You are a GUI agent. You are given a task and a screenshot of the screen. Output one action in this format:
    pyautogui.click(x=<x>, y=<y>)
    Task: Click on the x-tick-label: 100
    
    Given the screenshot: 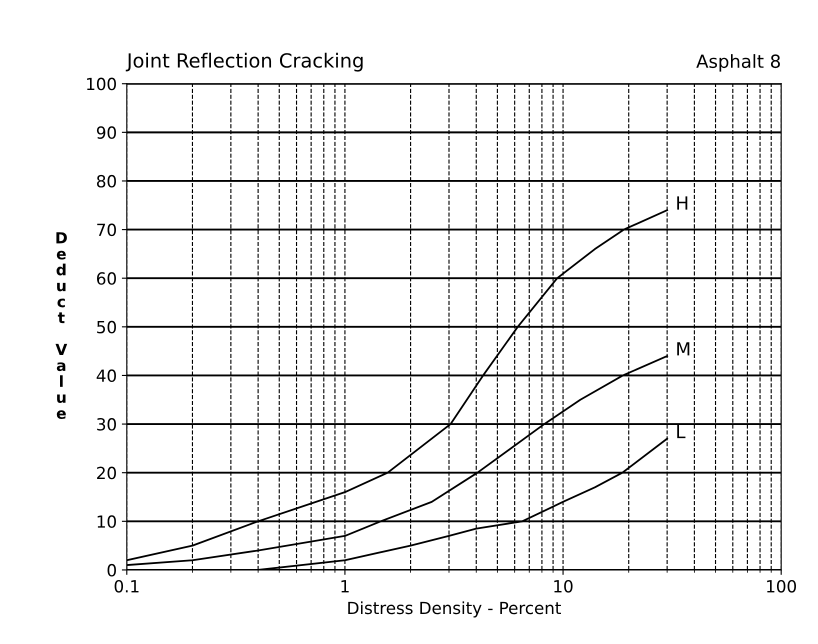 What is the action you would take?
    pyautogui.click(x=781, y=586)
    